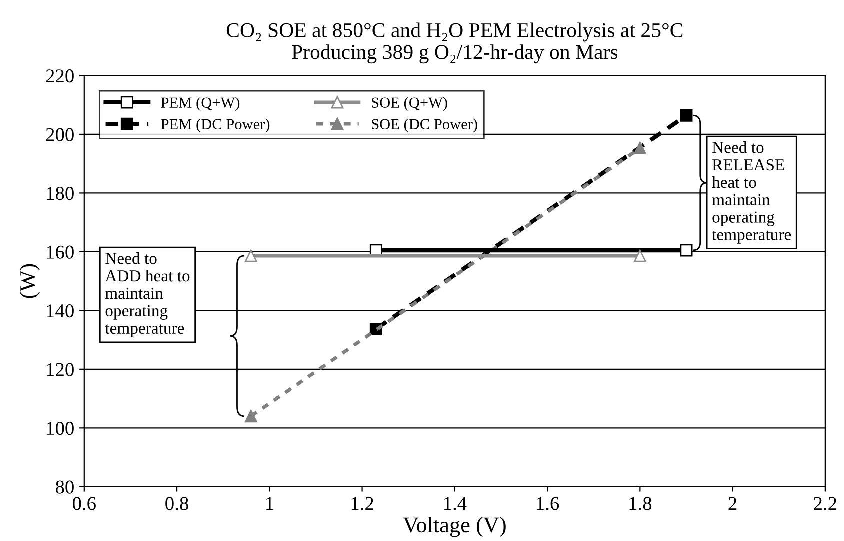  What do you see at coordinates (177, 503) in the screenshot?
I see `x-tick-label: 0.8` at bounding box center [177, 503].